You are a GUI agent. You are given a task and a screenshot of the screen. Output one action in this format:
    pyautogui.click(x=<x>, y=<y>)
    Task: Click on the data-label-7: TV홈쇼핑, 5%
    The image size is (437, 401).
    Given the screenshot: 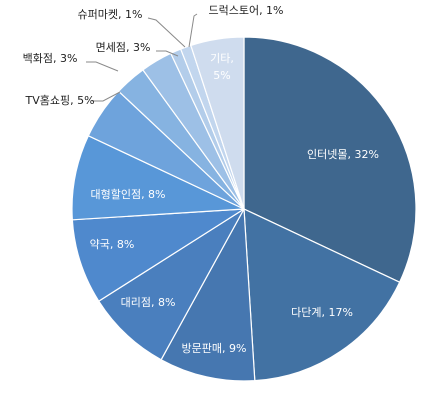 What is the action you would take?
    pyautogui.click(x=59, y=100)
    